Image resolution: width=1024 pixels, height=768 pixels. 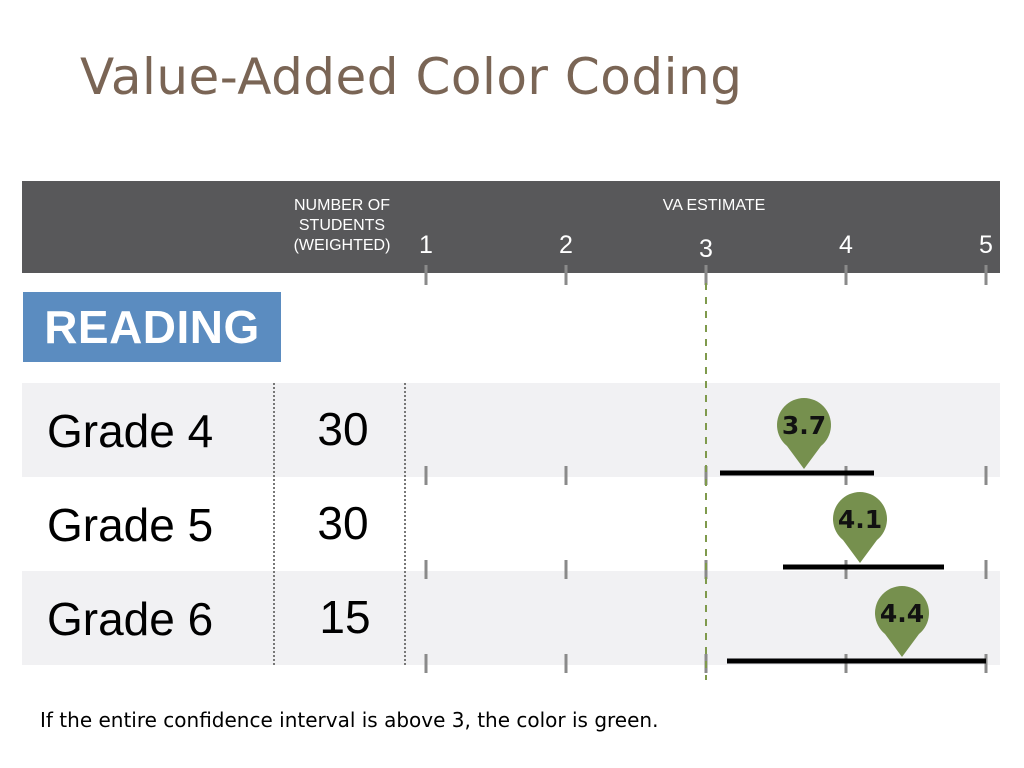 What do you see at coordinates (986, 245) in the screenshot?
I see `x-tick-label-5: 5` at bounding box center [986, 245].